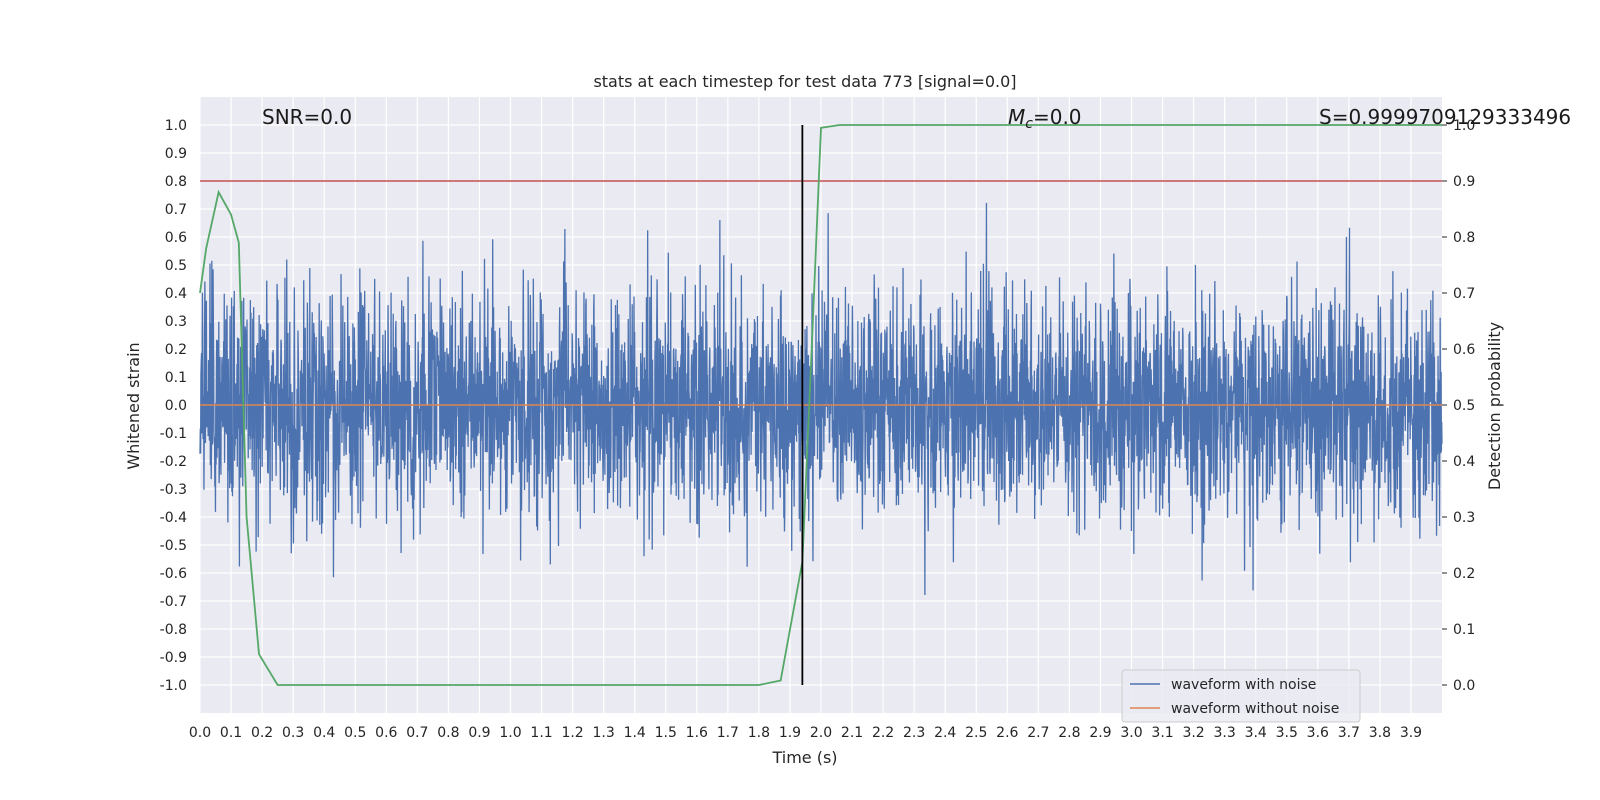 The image size is (1600, 800). I want to click on y-tick-label: 0.6, so click(176, 238).